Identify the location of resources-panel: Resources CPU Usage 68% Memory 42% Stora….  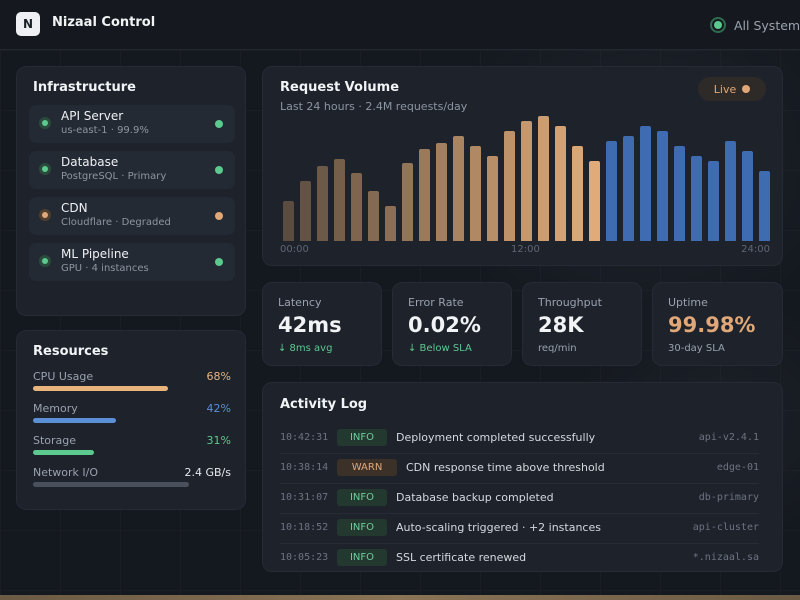
(131, 420).